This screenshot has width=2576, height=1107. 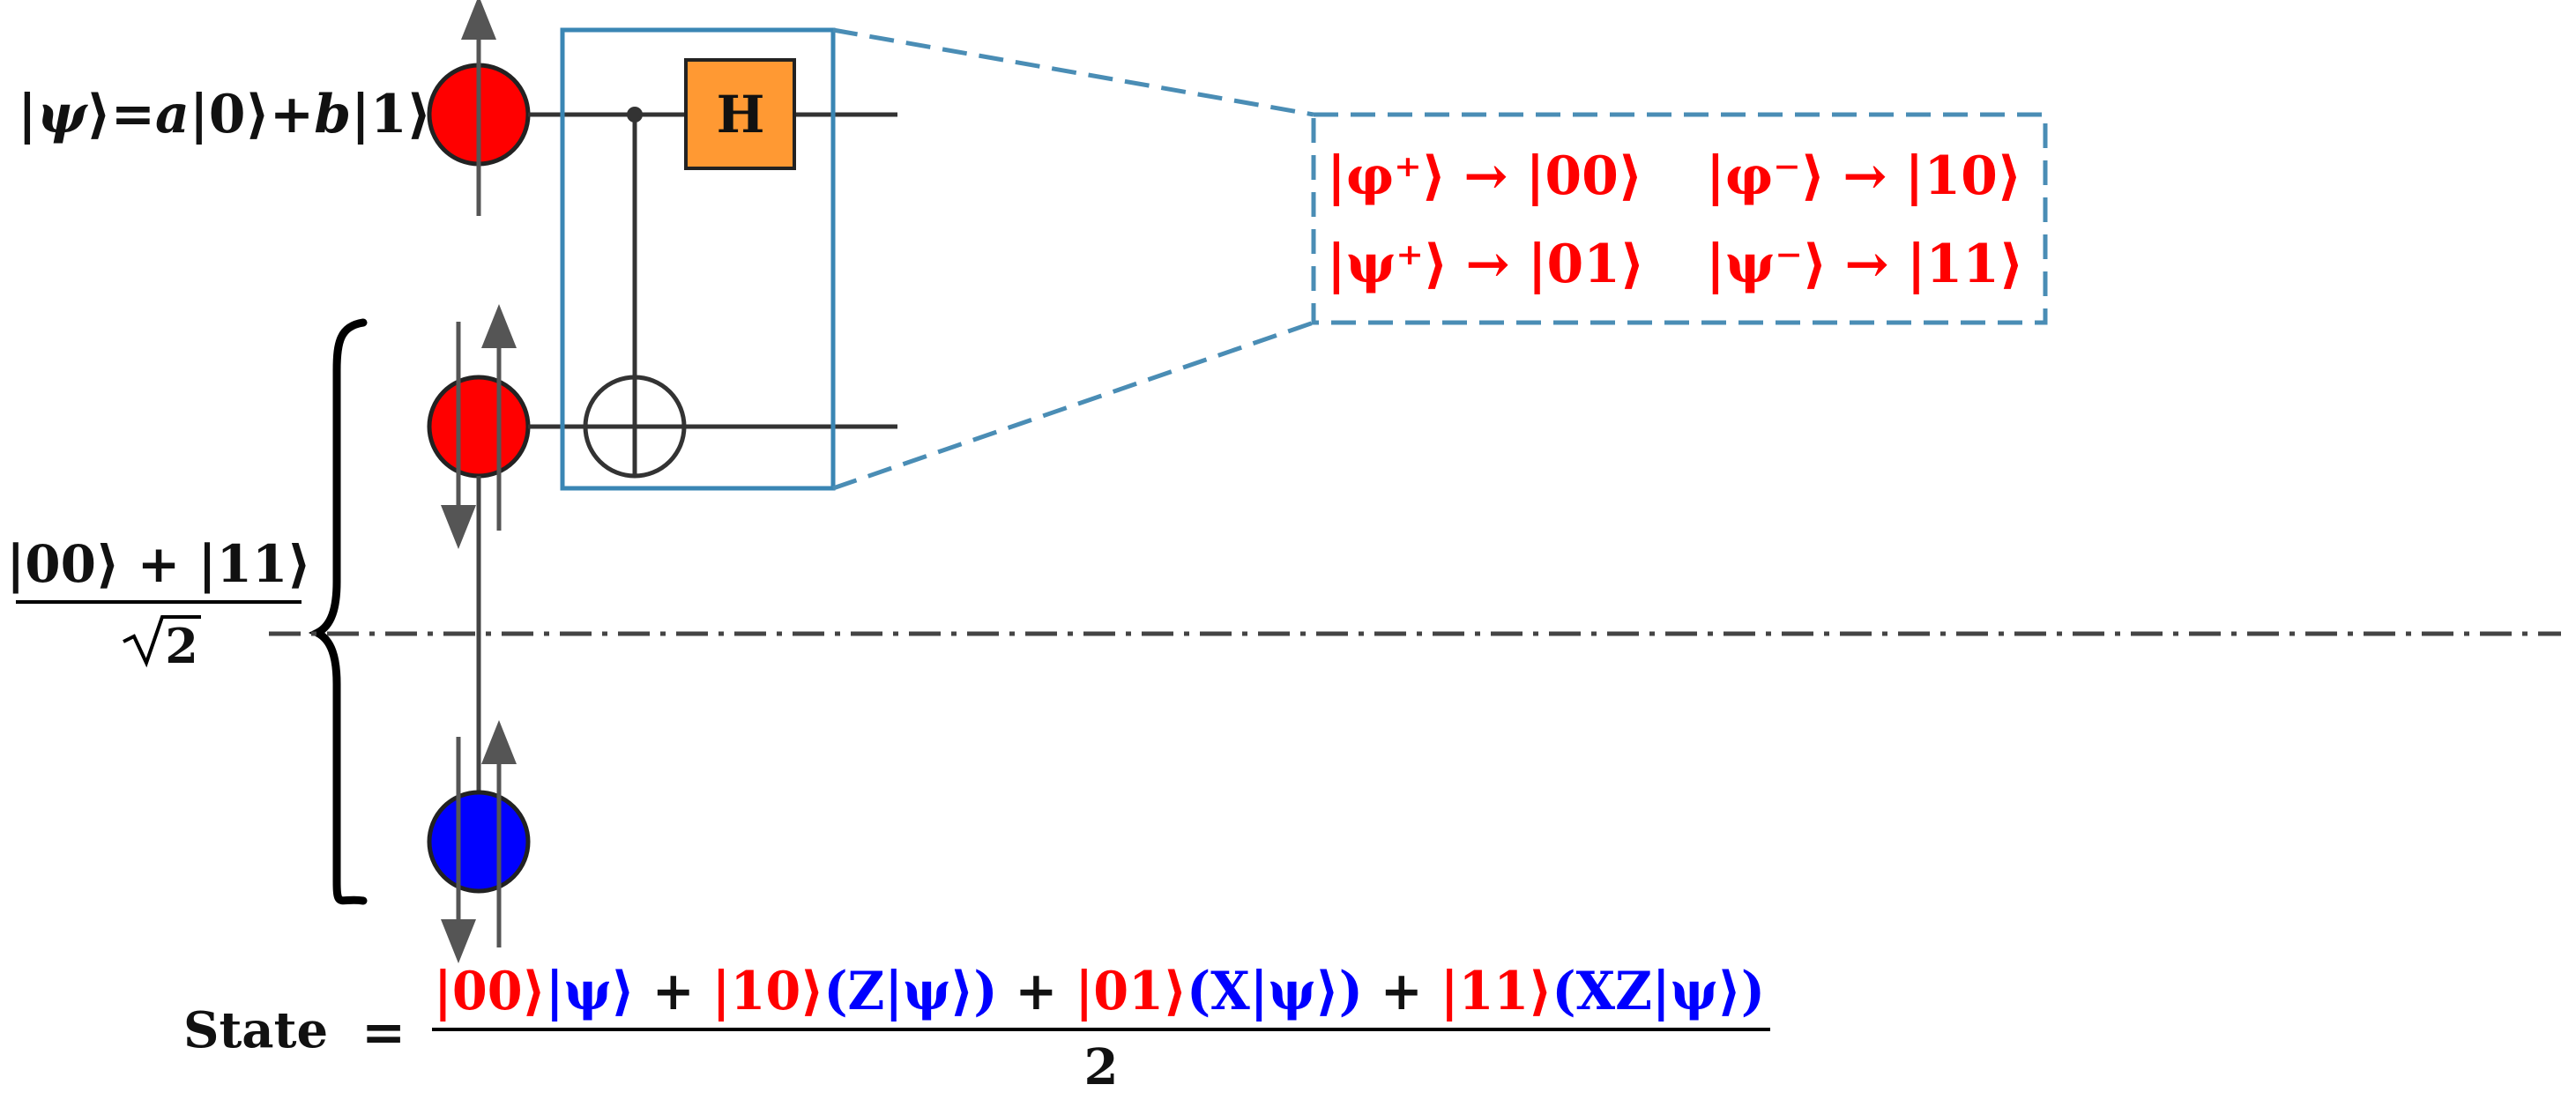 I want to click on input-state-label: |ψ⟩=a|0⟩+b|1⟩, so click(x=225, y=114).